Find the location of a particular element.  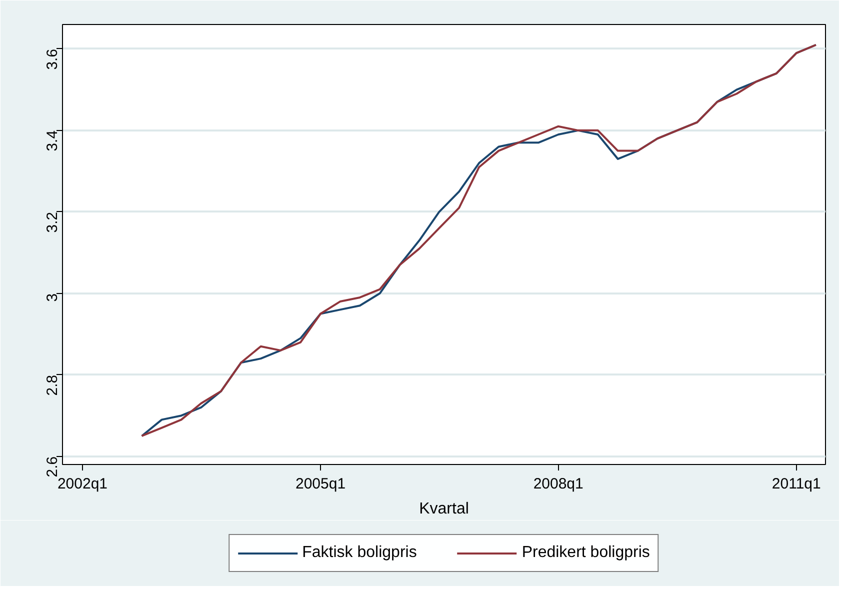

legend-label: Faktisk boligpris is located at coordinates (359, 553).